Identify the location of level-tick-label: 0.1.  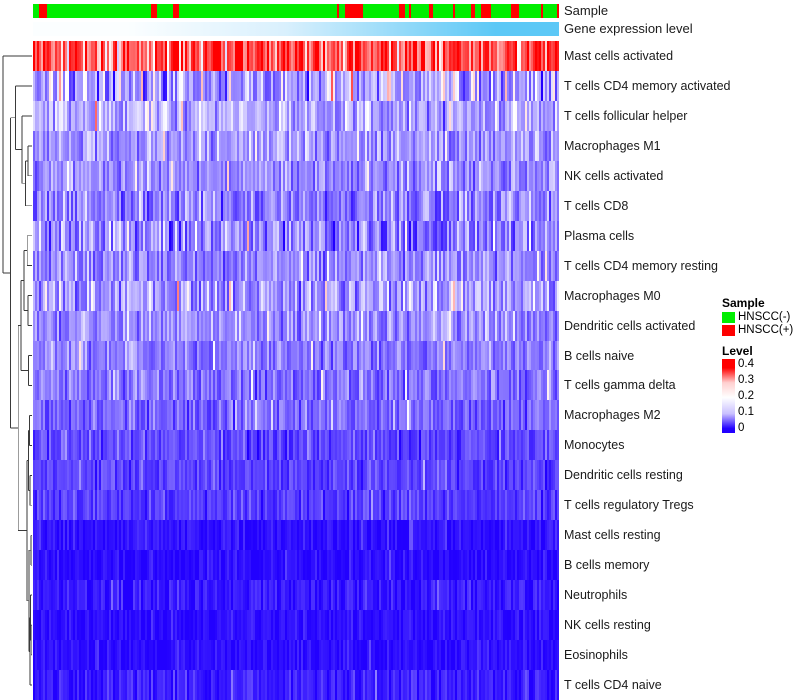
(746, 412).